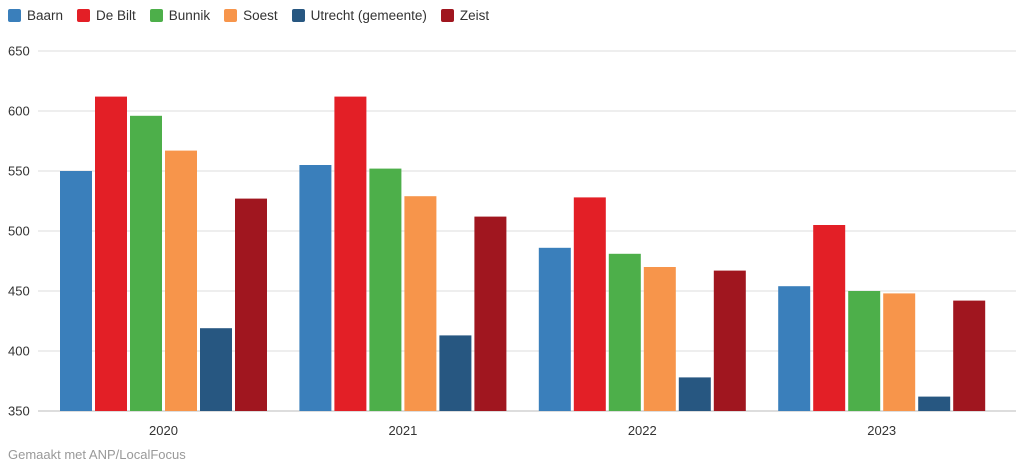  What do you see at coordinates (402, 430) in the screenshot?
I see `x-tick-label: 2021` at bounding box center [402, 430].